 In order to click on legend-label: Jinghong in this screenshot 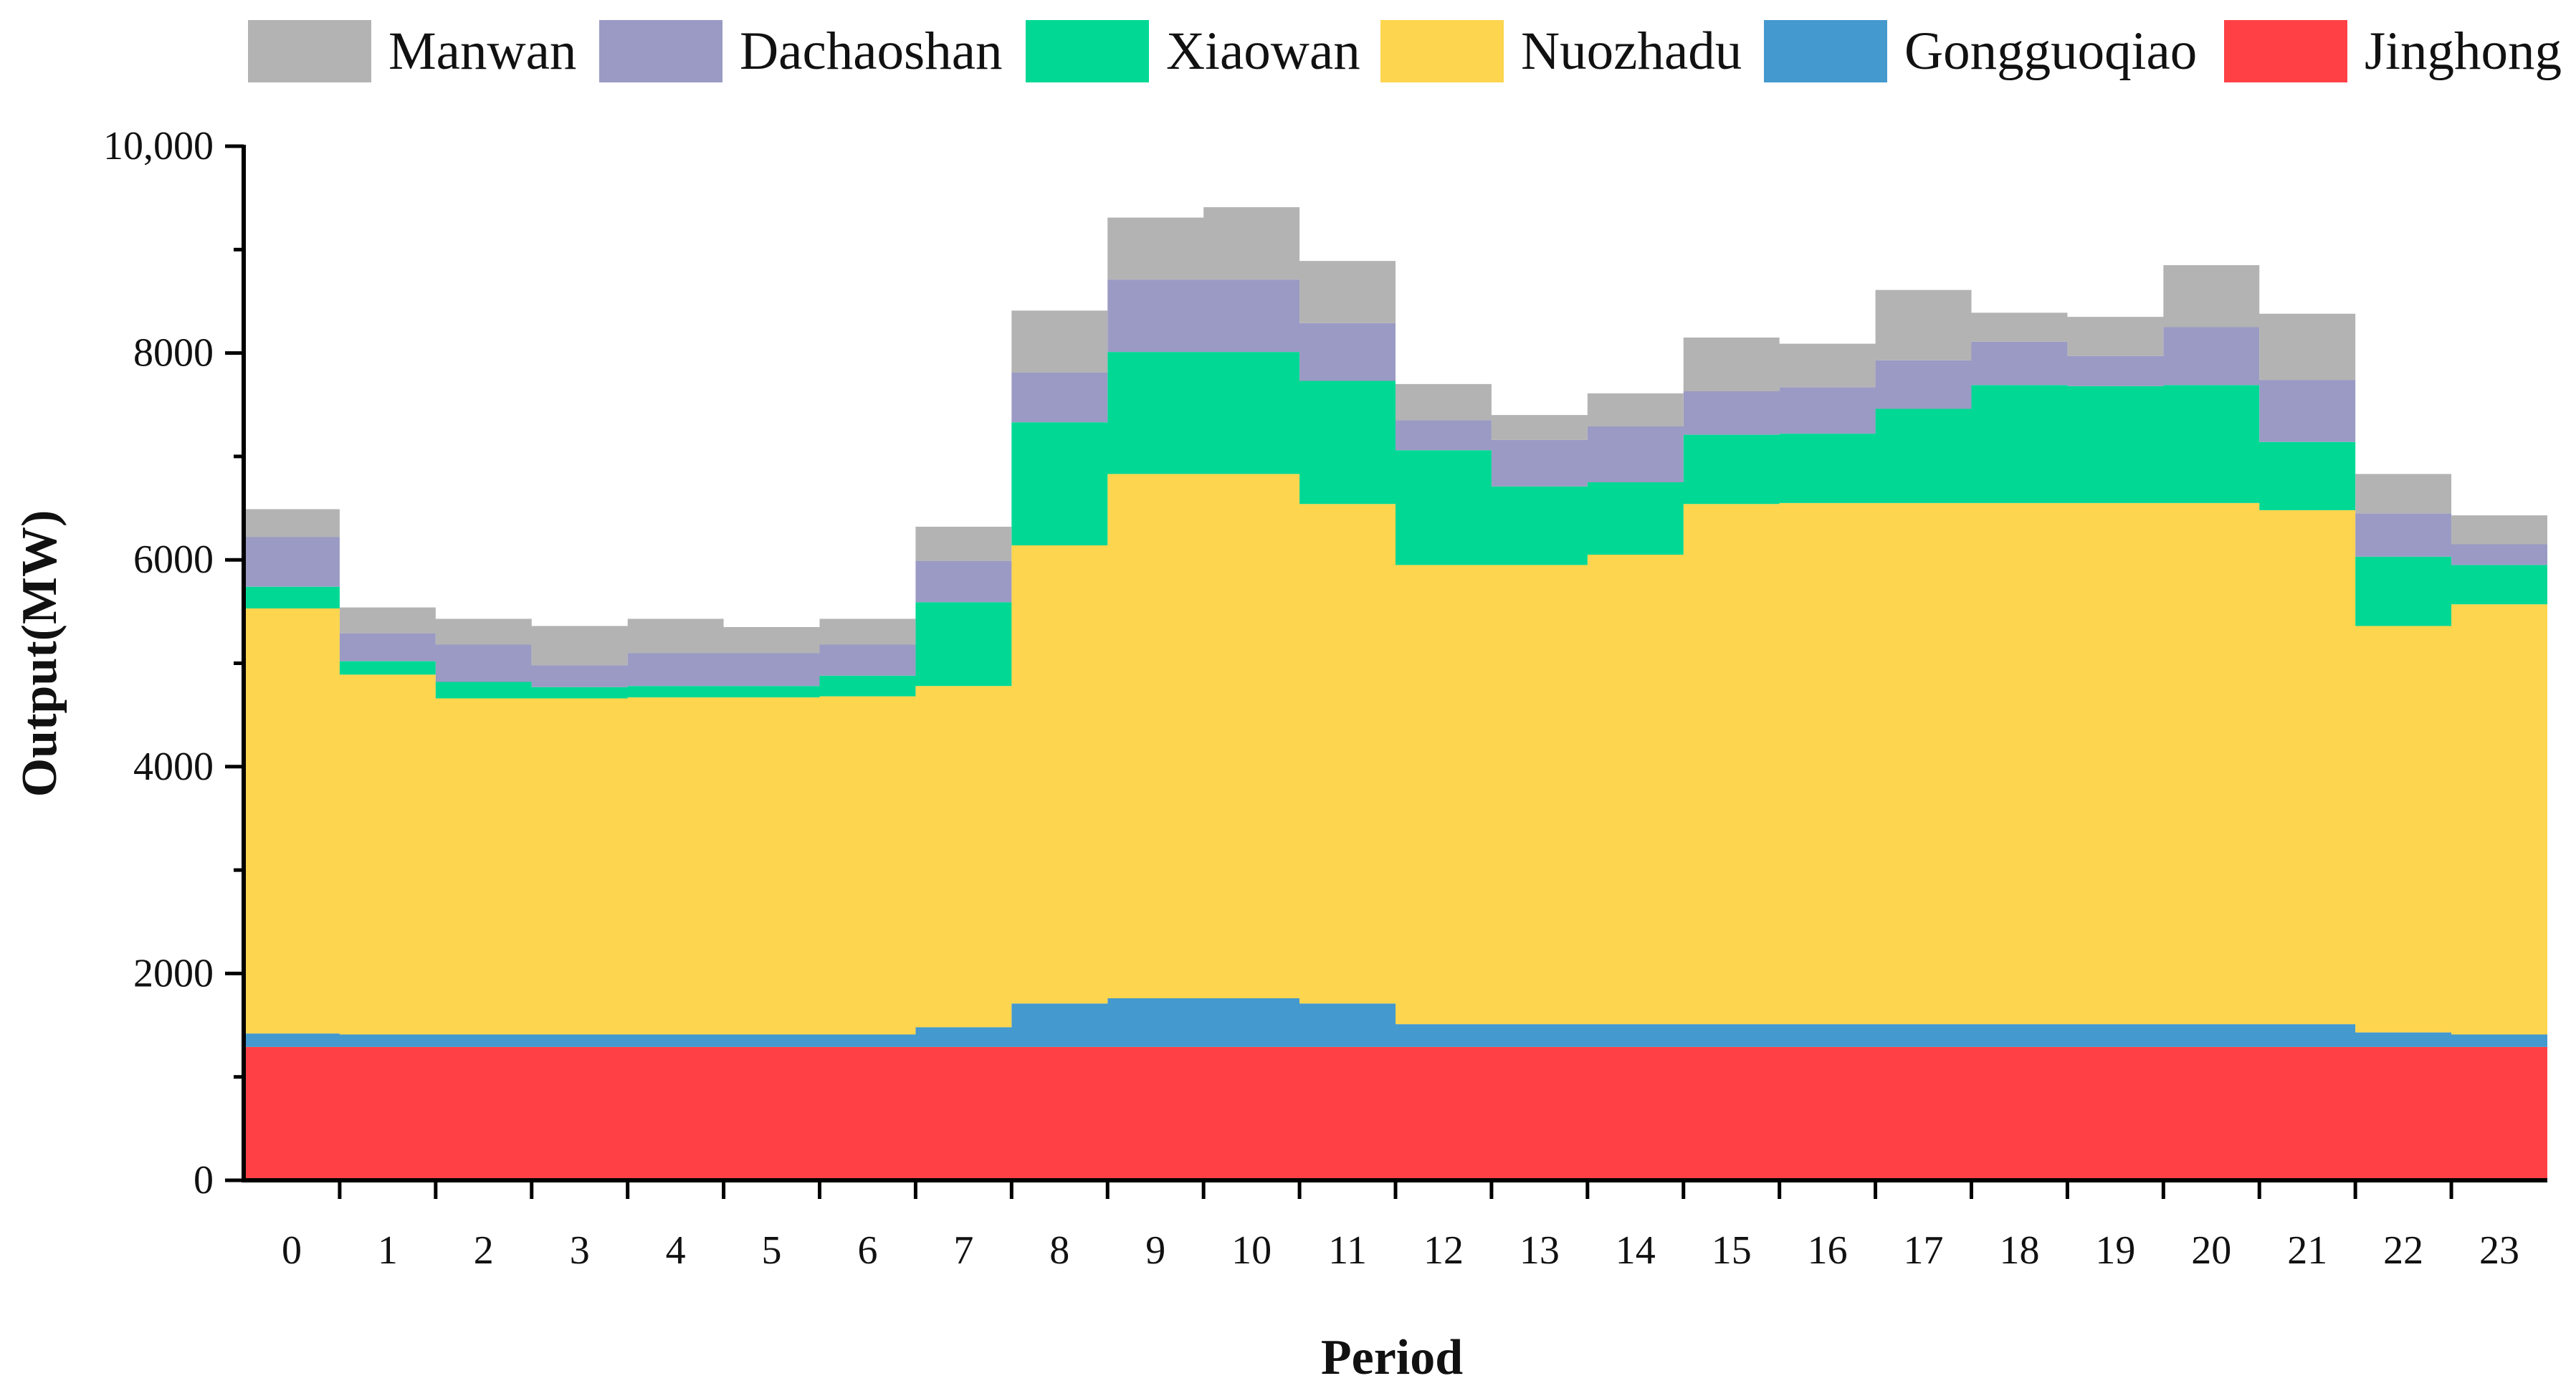, I will do `click(2463, 51)`.